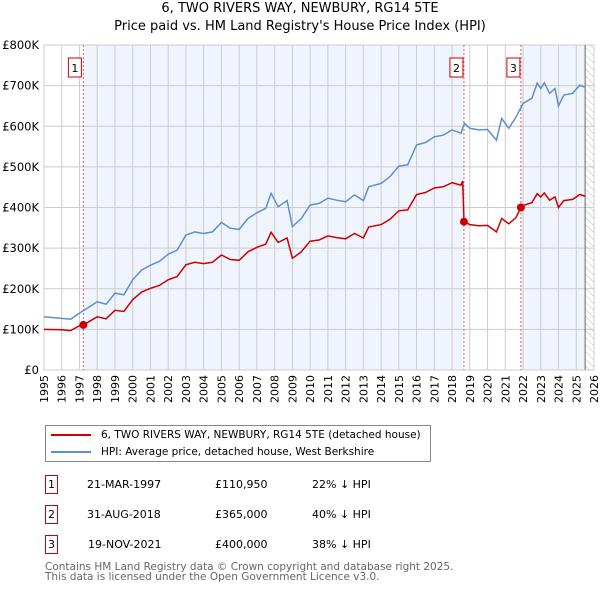  I want to click on sale-price: £400,000, so click(241, 544).